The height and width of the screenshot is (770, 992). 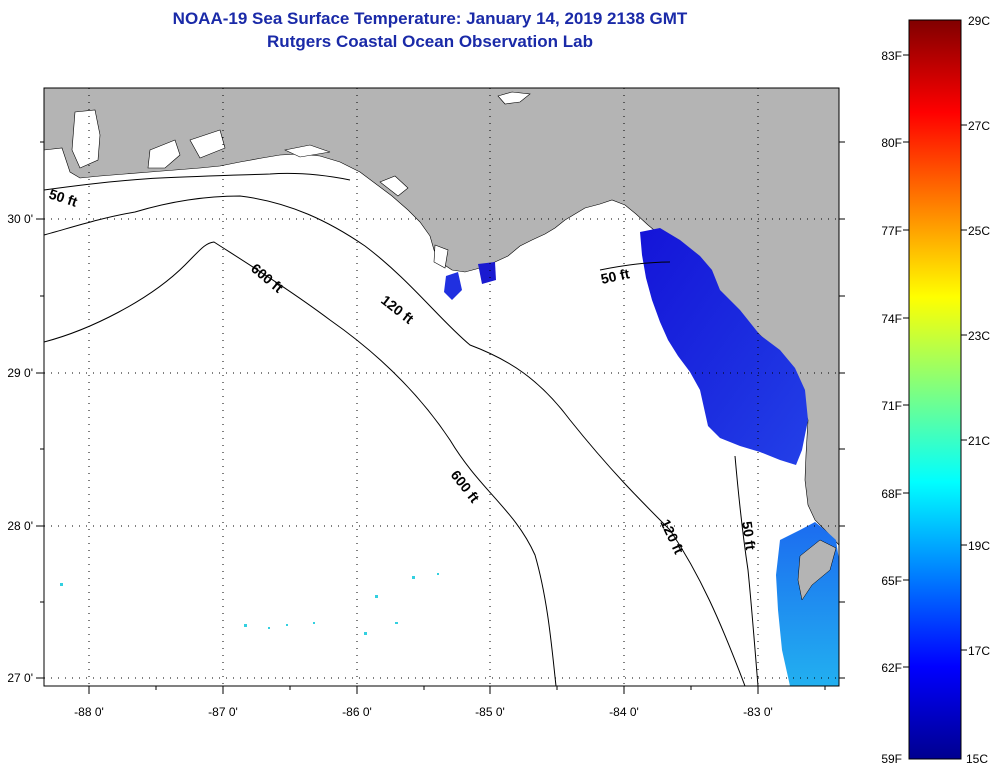 What do you see at coordinates (891, 406) in the screenshot?
I see `colorbar-f-label: 71F` at bounding box center [891, 406].